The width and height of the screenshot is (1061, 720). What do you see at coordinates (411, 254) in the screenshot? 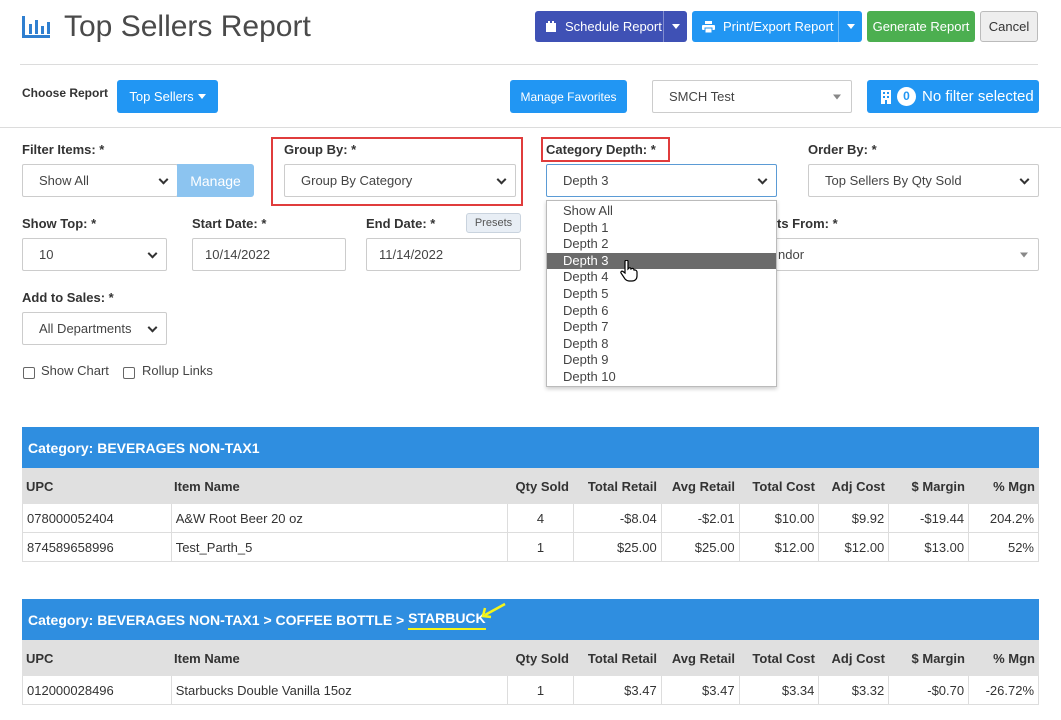
I see `end-date-value: 11/14/2022` at bounding box center [411, 254].